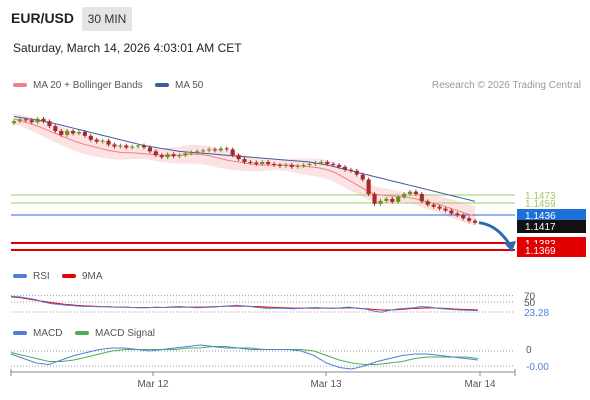 The height and width of the screenshot is (400, 590). What do you see at coordinates (153, 384) in the screenshot?
I see `x-tick-label: Mar 12` at bounding box center [153, 384].